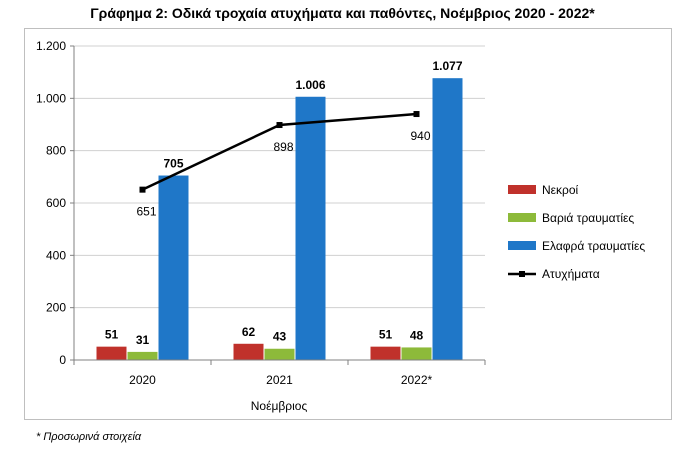  Describe the element at coordinates (146, 212) in the screenshot. I see `line-data-label: 651` at that location.